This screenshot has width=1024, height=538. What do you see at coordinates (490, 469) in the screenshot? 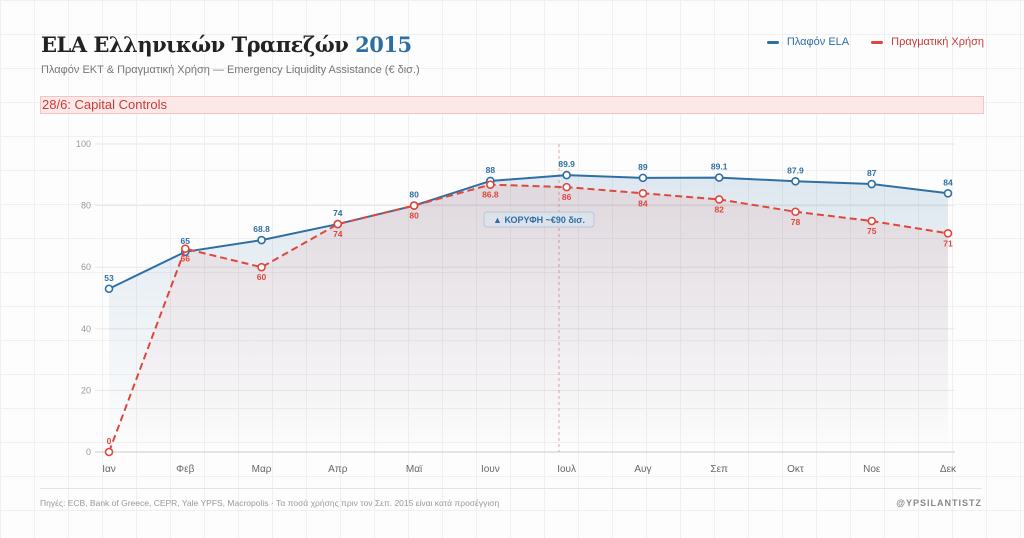
I see `x-tick-label: Ιουν` at bounding box center [490, 469].